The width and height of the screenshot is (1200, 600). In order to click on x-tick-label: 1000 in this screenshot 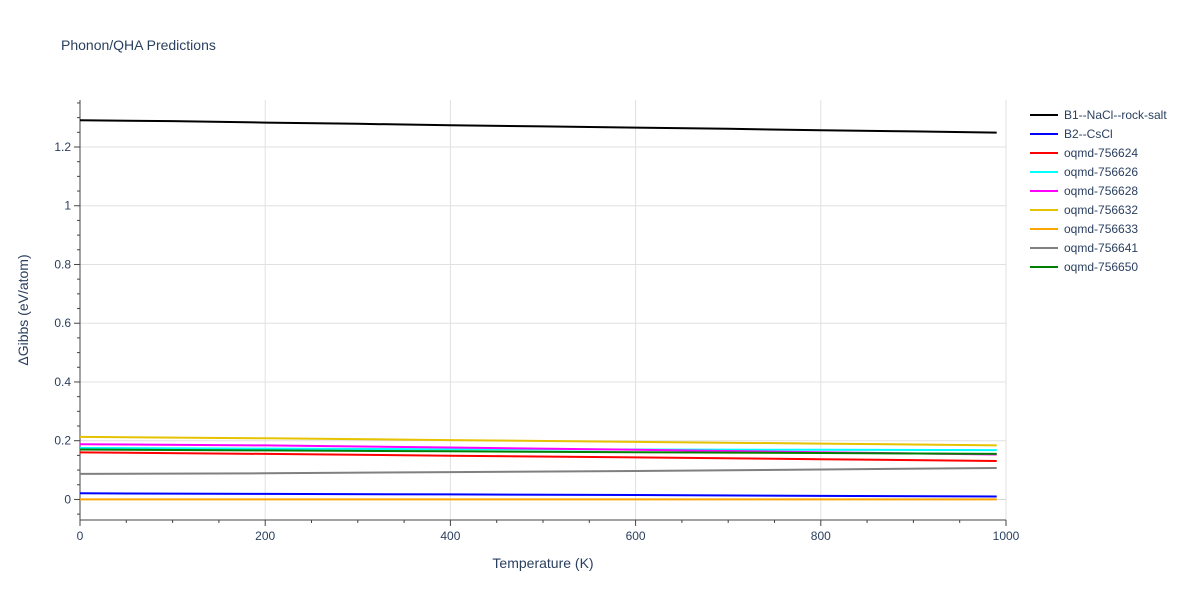, I will do `click(1006, 536)`.